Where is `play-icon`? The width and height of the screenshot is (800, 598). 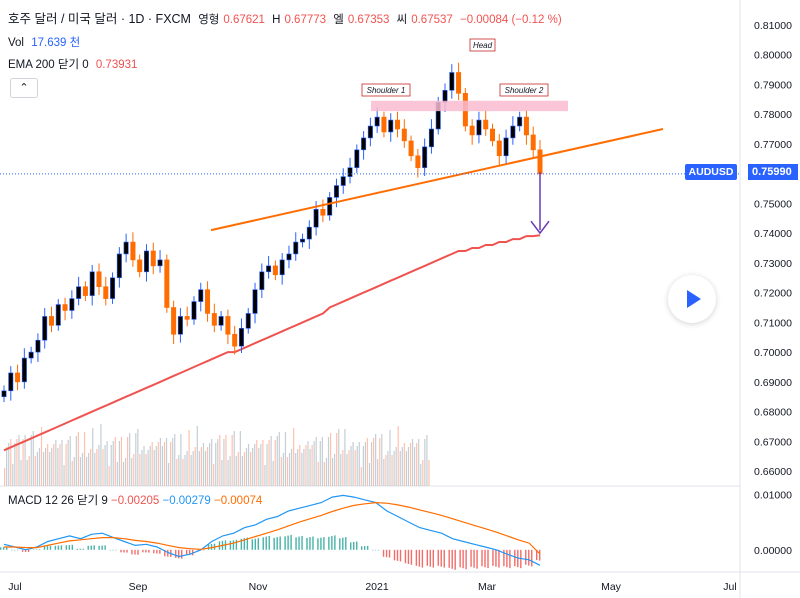 play-icon is located at coordinates (694, 299).